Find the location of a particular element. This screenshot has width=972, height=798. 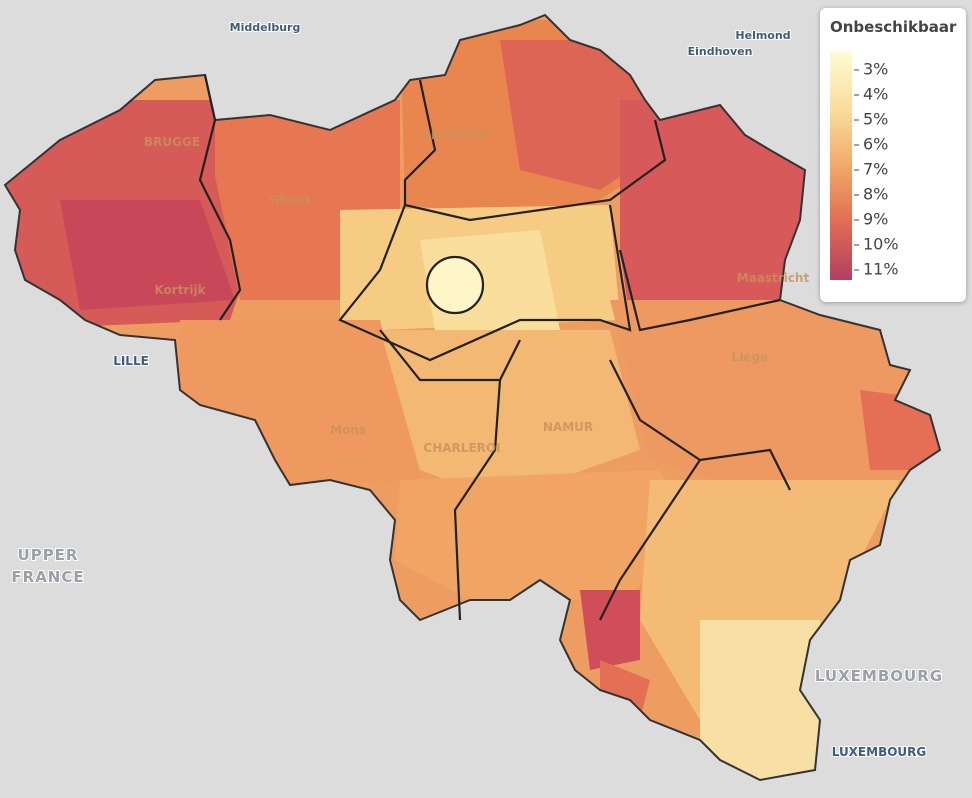

legend-tick-label: 11% is located at coordinates (881, 269).